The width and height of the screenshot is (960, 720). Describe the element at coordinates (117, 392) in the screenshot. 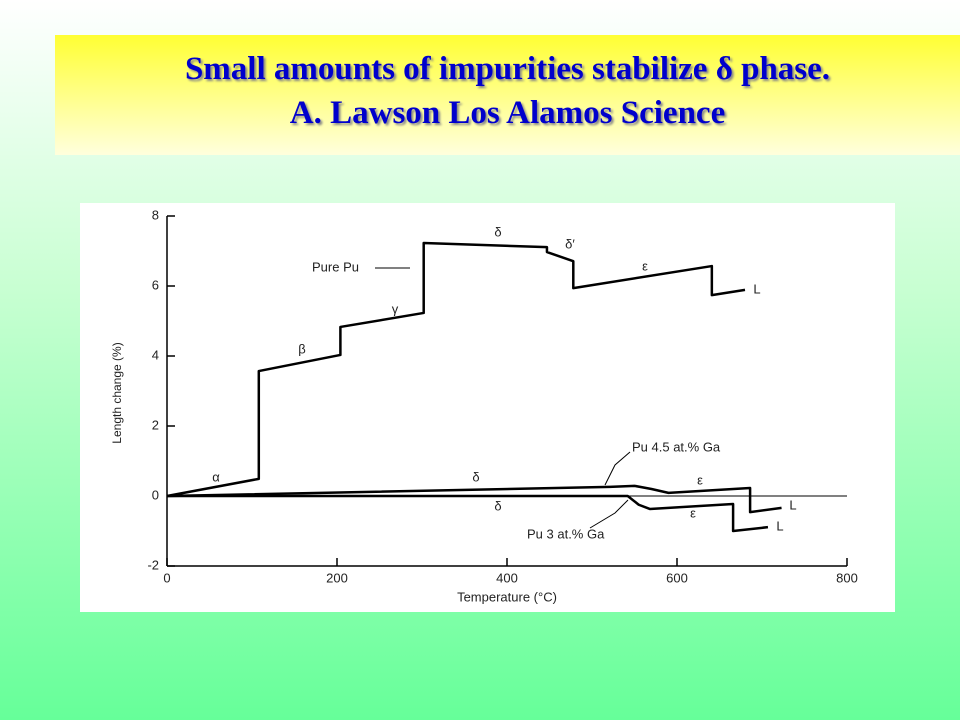

I see `y-axis-label: Length change (%)` at that location.